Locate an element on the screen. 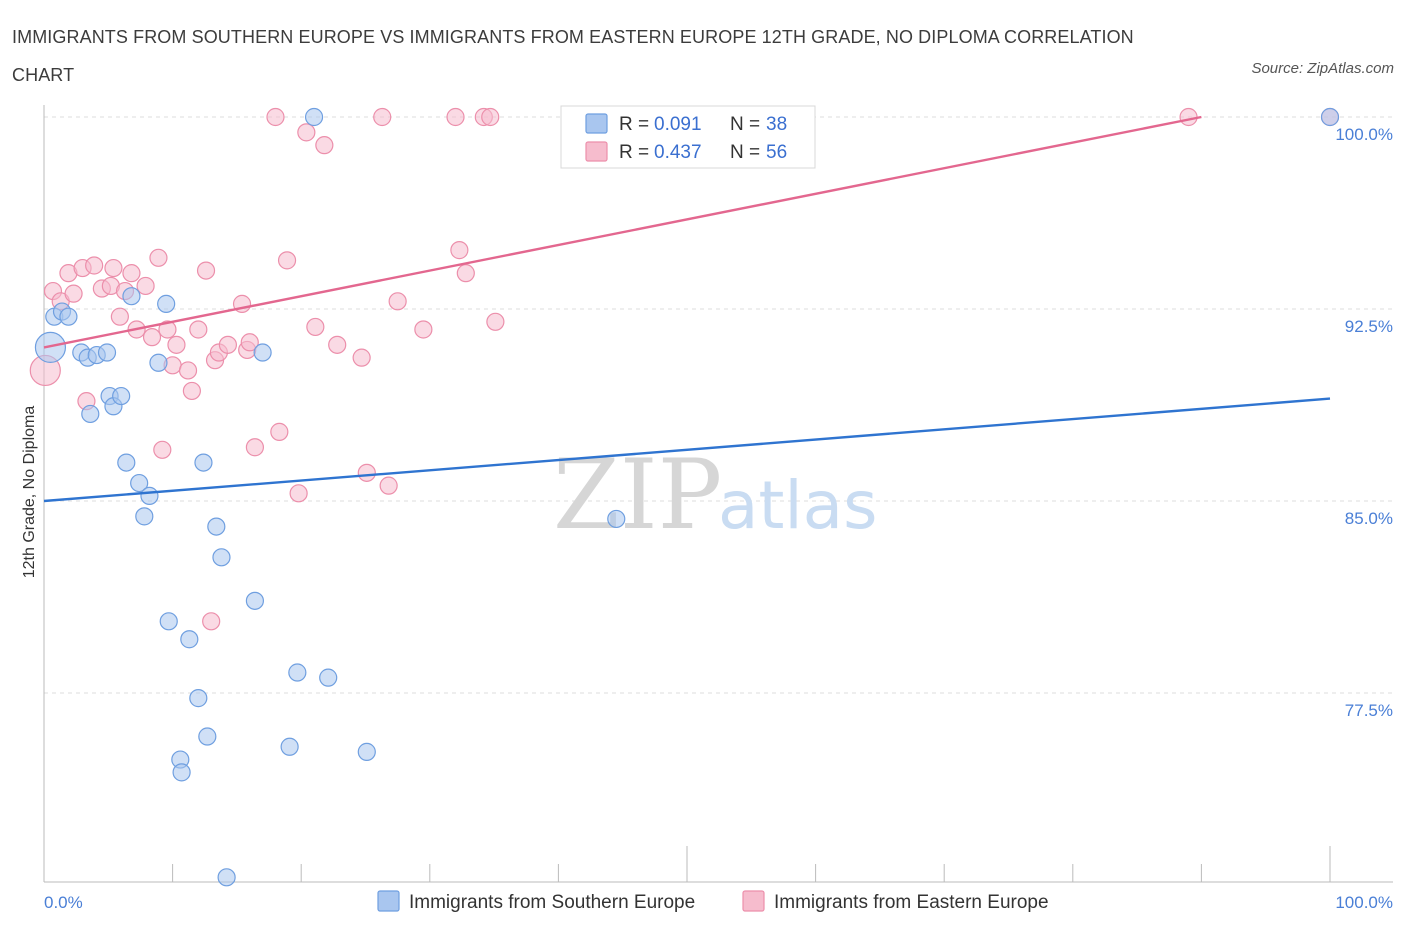 The width and height of the screenshot is (1406, 930). series-legend-pink-label: Immigrants from Eastern Europe is located at coordinates (911, 902).